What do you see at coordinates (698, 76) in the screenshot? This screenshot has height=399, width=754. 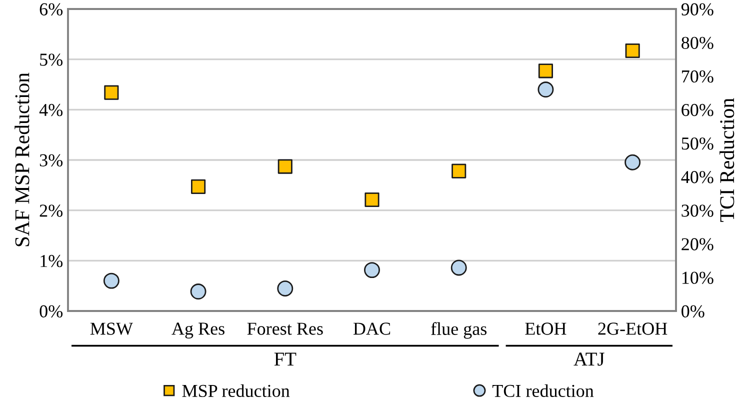 I see `y2-tick-label: 70%` at bounding box center [698, 76].